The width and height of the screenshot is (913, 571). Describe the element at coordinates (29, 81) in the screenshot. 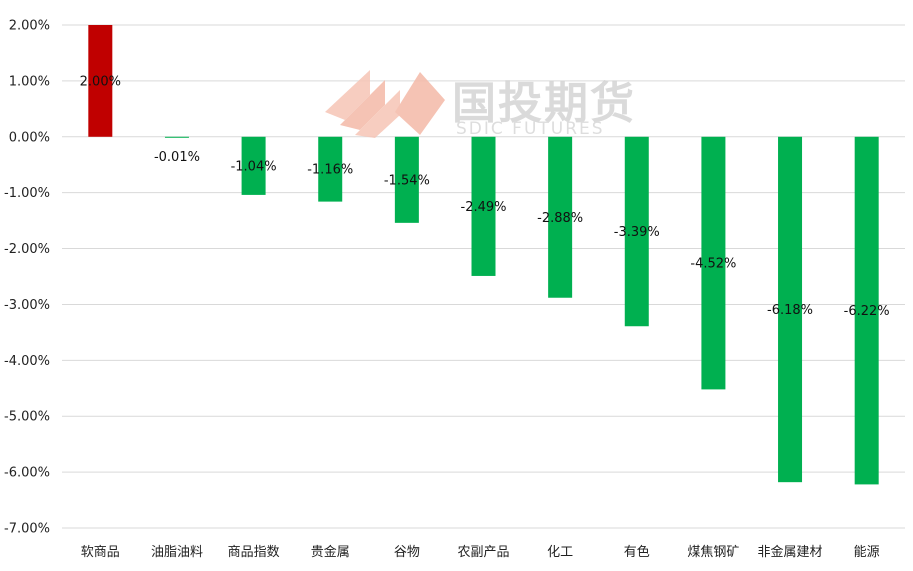

I see `y-tick-label: 1.00%` at that location.